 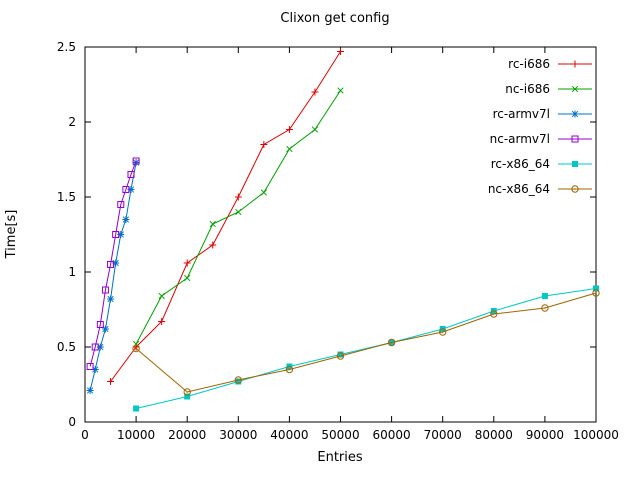 I want to click on x-tick-label: 0, so click(x=85, y=435).